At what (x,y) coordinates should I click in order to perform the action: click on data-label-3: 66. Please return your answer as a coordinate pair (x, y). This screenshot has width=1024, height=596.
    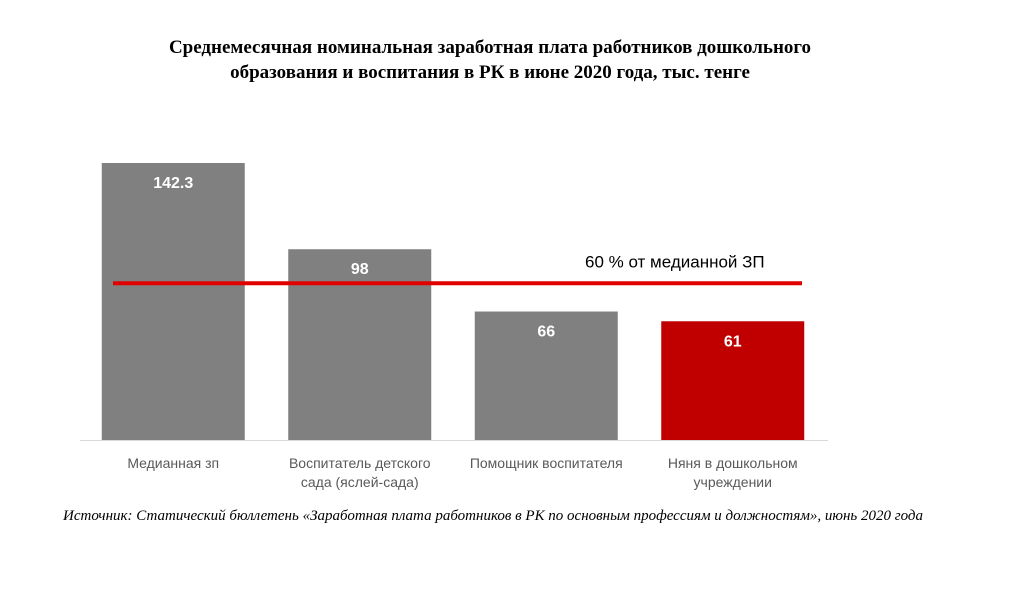
    Looking at the image, I should click on (546, 332).